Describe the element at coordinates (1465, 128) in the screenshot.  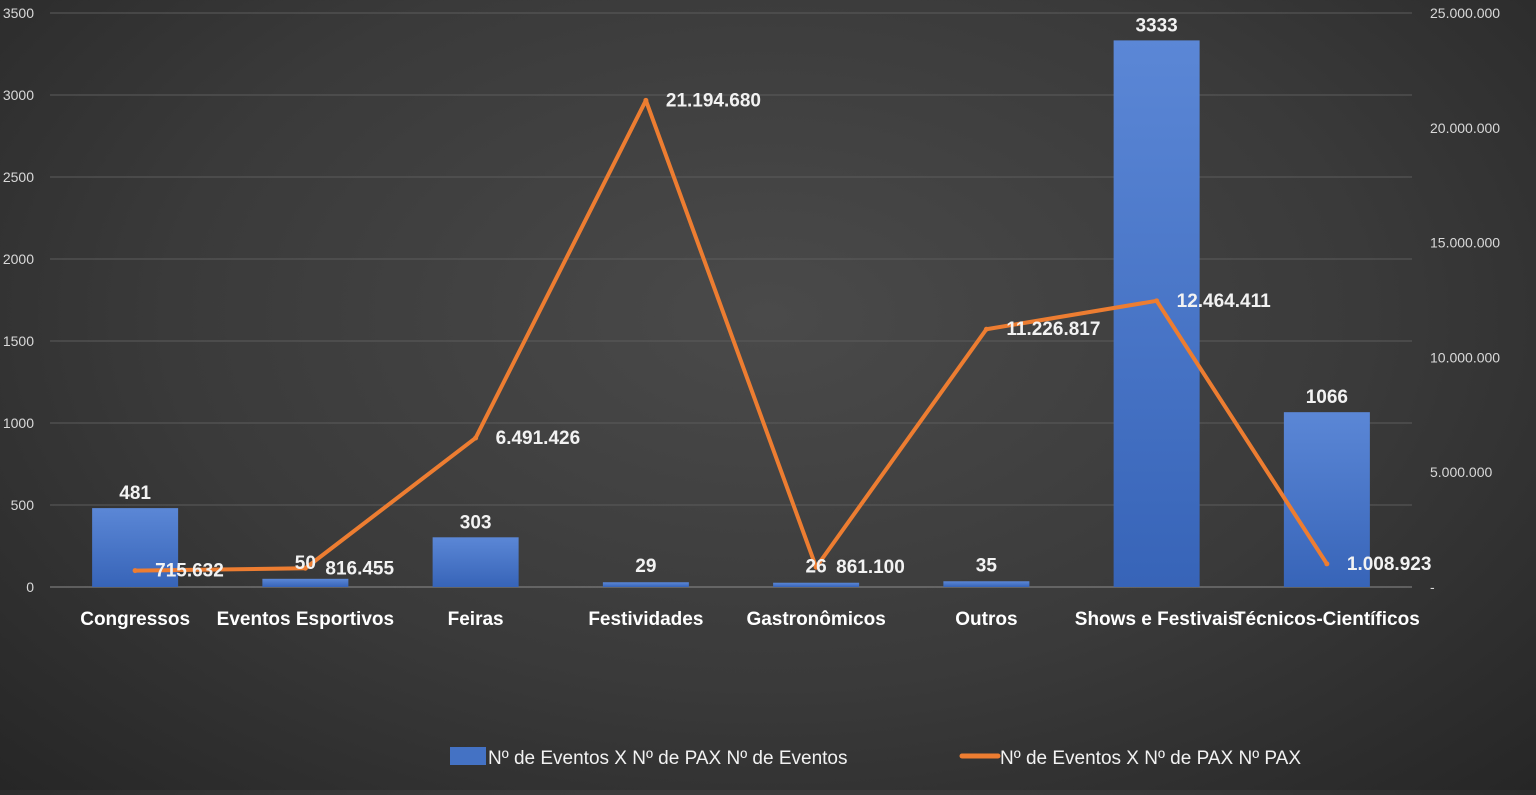
I see `right-tick-label: 20.000.000` at that location.